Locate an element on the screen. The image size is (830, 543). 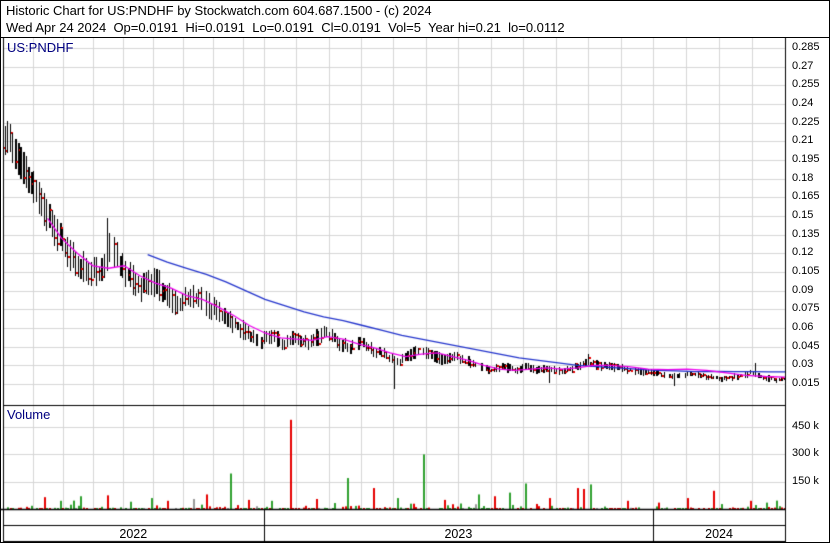
price-axis-label: 0.015 is located at coordinates (806, 382).